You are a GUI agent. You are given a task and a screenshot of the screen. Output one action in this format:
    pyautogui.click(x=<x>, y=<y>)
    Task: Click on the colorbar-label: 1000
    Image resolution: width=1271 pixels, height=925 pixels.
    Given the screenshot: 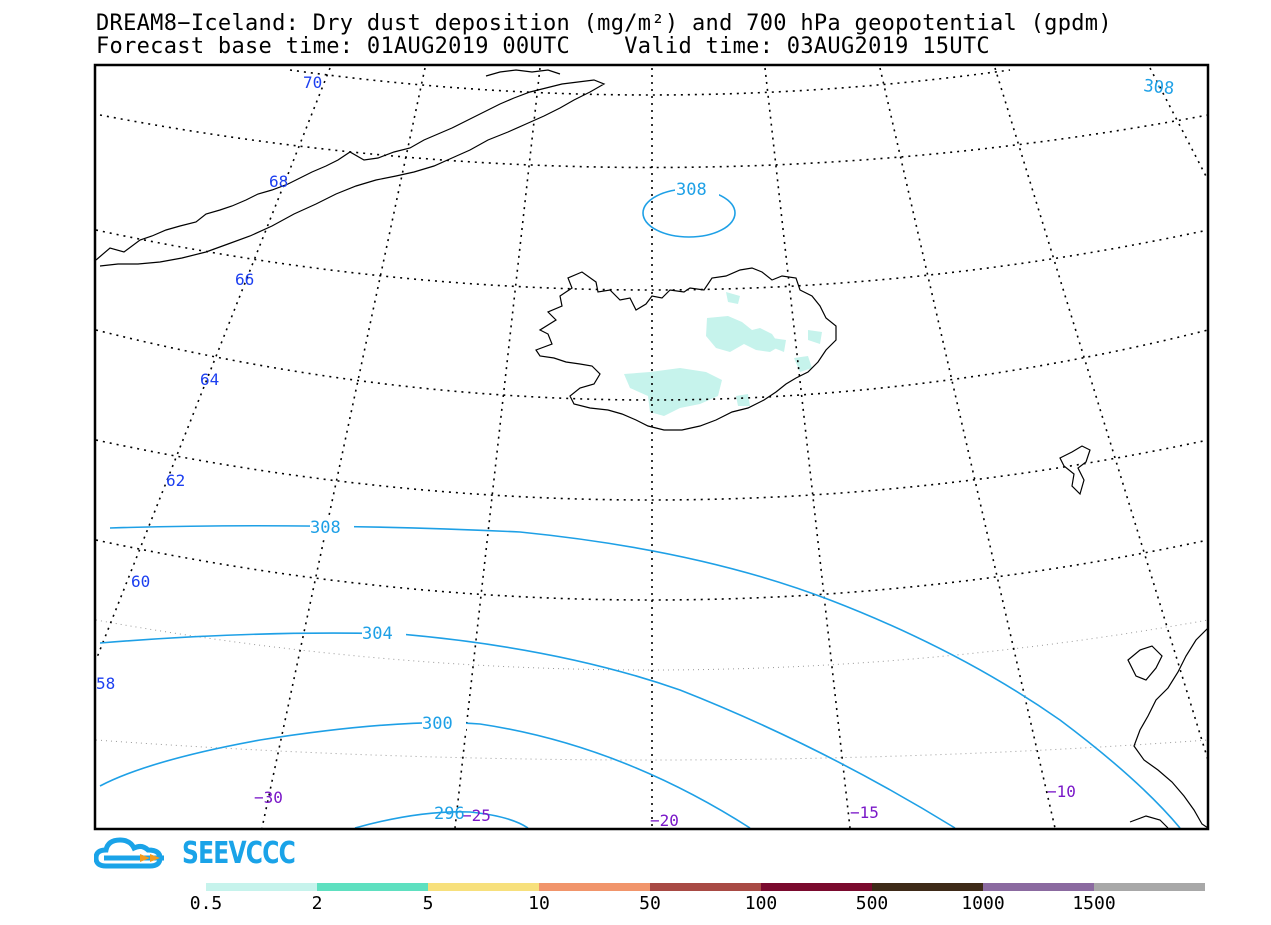 What is the action you would take?
    pyautogui.click(x=983, y=903)
    